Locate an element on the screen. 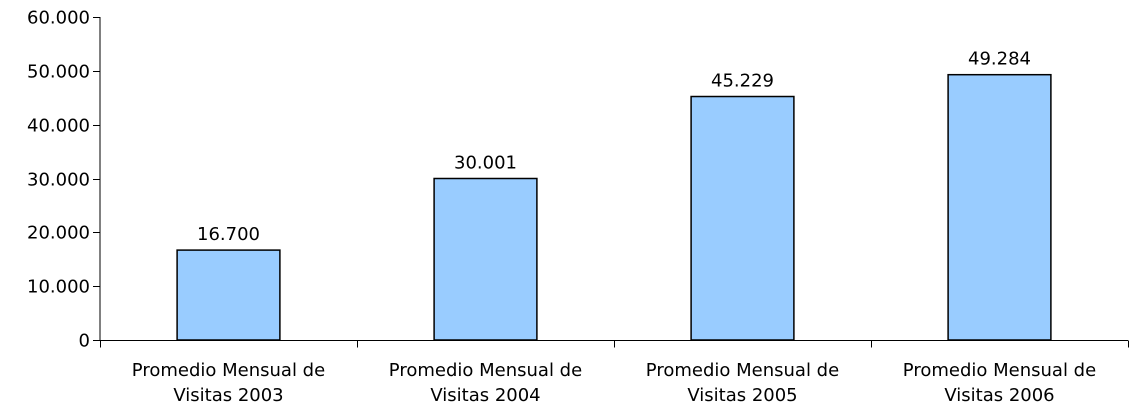 The image size is (1130, 413). category-label-line: Visitas 2003 is located at coordinates (228, 395).